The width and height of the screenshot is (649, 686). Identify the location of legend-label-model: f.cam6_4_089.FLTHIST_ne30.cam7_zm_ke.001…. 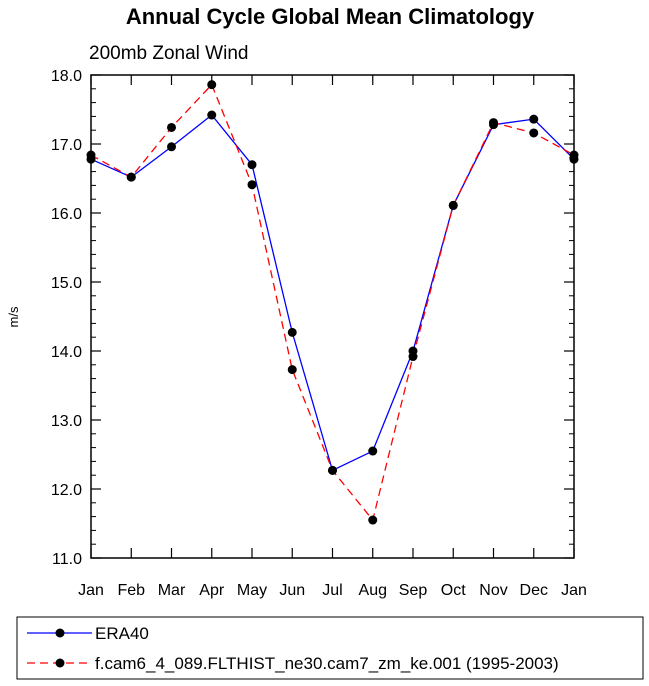
(327, 663).